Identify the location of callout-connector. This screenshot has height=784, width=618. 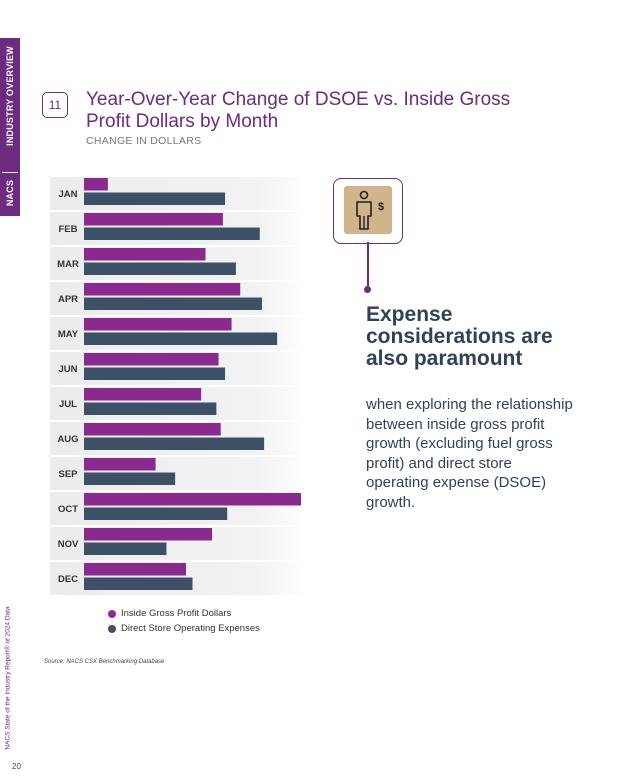
(368, 266).